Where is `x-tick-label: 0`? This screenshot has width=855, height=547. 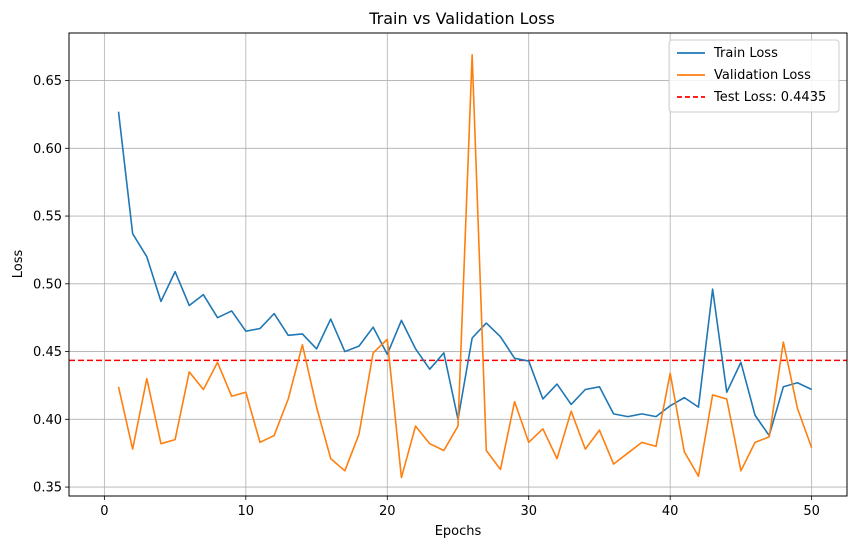
x-tick-label: 0 is located at coordinates (104, 511).